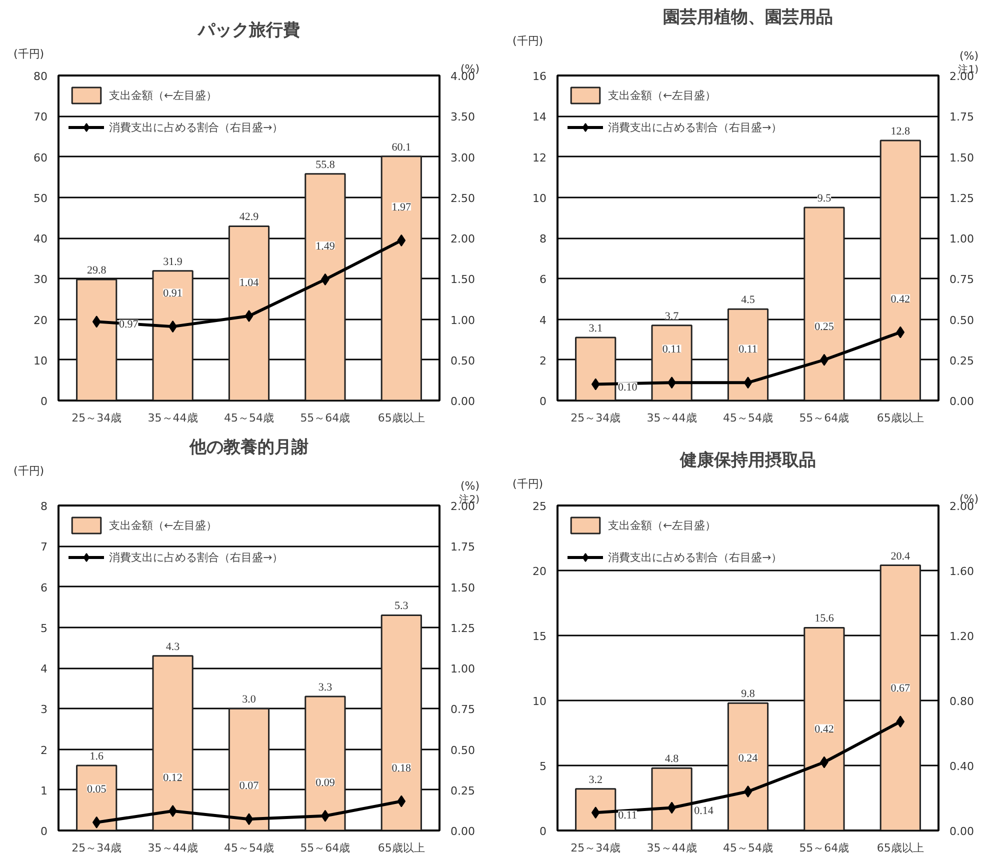  What do you see at coordinates (900, 556) in the screenshot?
I see `data-label: 20.4` at bounding box center [900, 556].